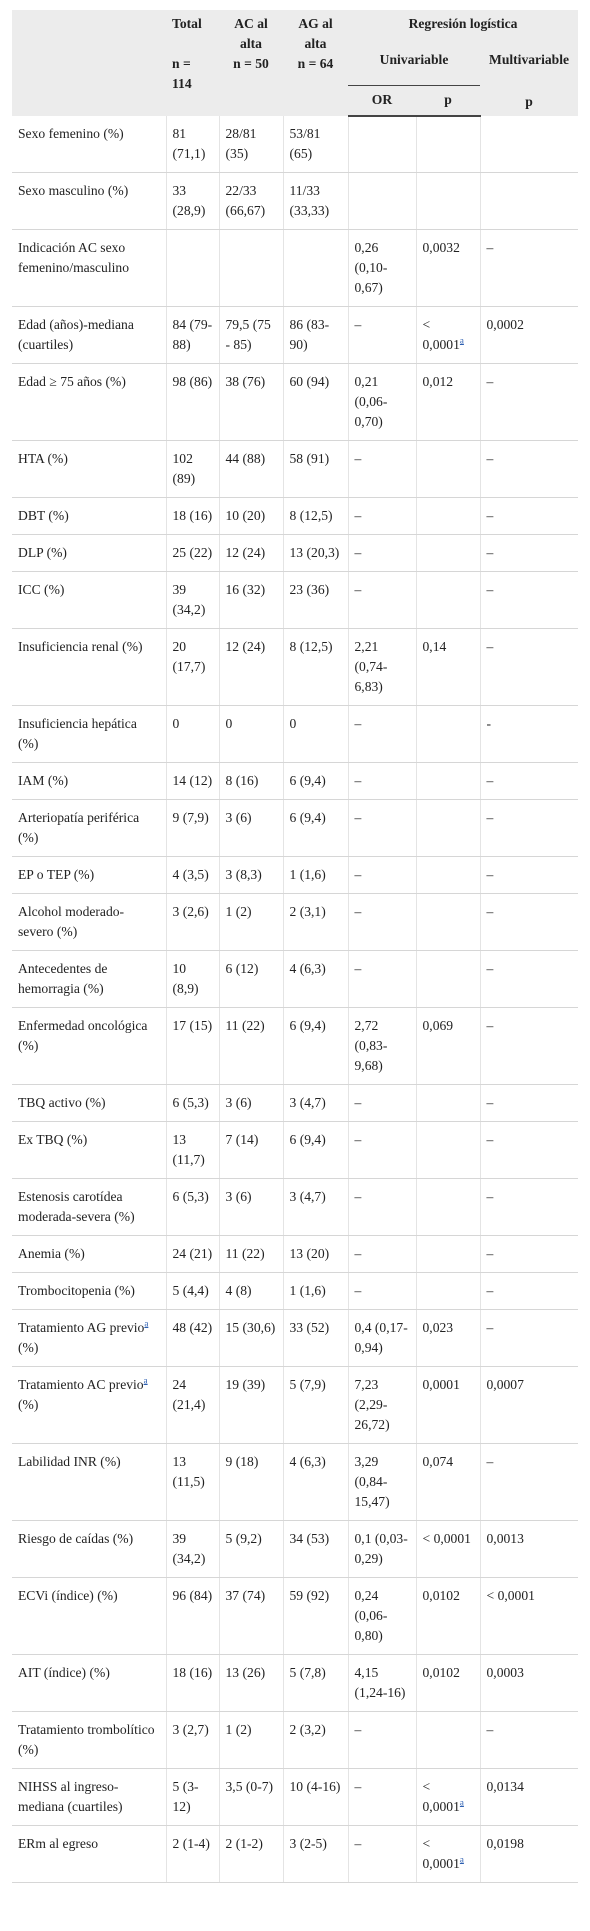  I want to click on cell-text: 22/33 (66,67), so click(245, 200).